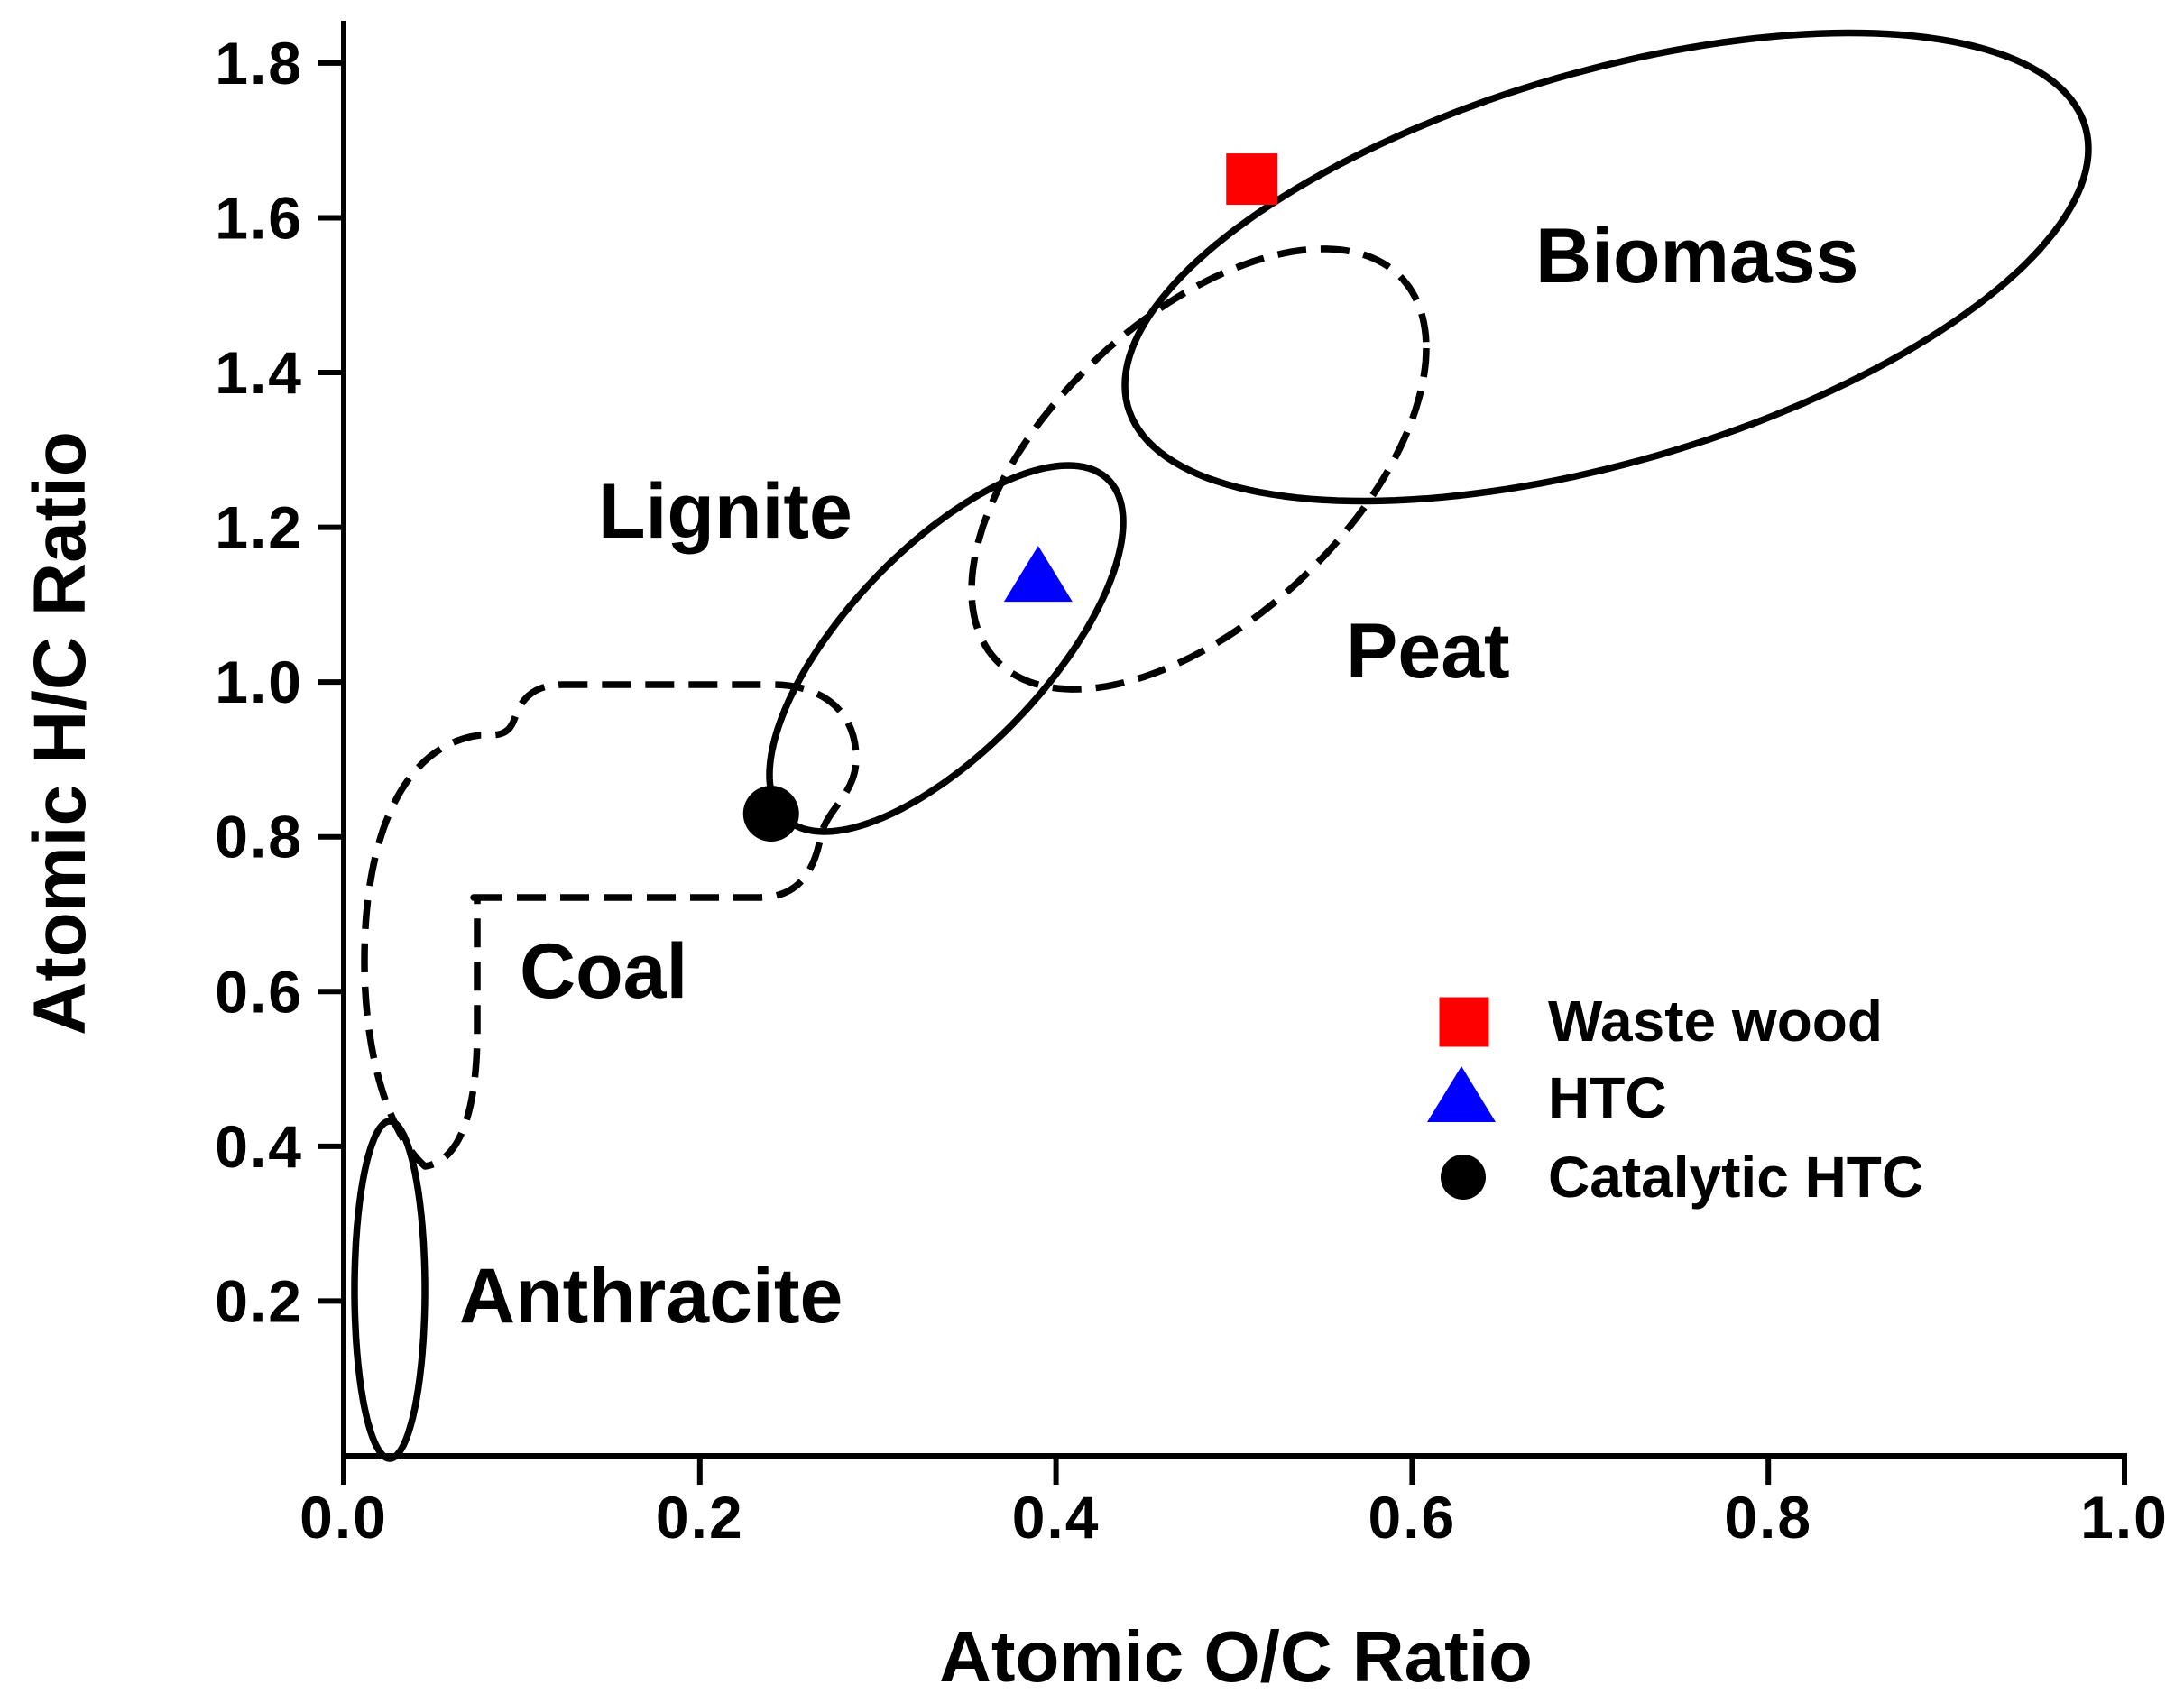  Describe the element at coordinates (1464, 1022) in the screenshot. I see `legend-marker-waste-wood` at that location.